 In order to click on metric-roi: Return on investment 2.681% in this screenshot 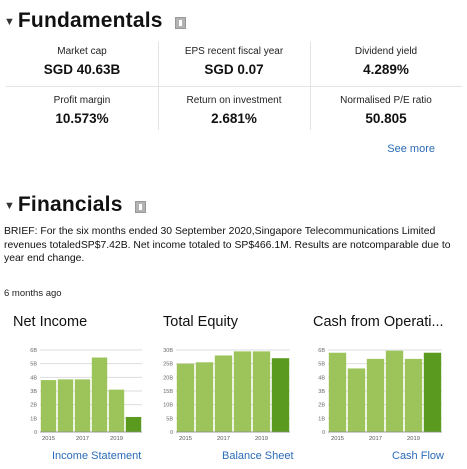, I will do `click(234, 111)`.